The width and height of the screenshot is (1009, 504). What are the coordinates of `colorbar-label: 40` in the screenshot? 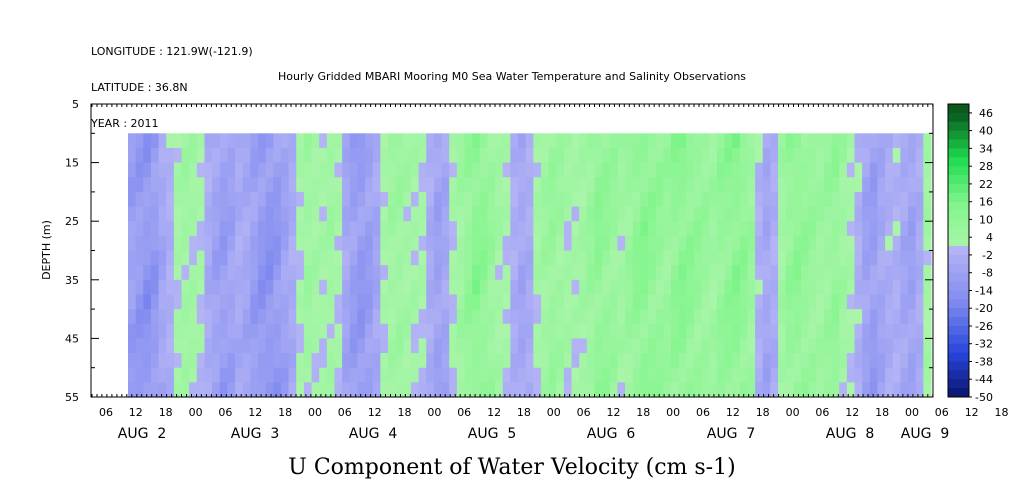 It's located at (986, 131).